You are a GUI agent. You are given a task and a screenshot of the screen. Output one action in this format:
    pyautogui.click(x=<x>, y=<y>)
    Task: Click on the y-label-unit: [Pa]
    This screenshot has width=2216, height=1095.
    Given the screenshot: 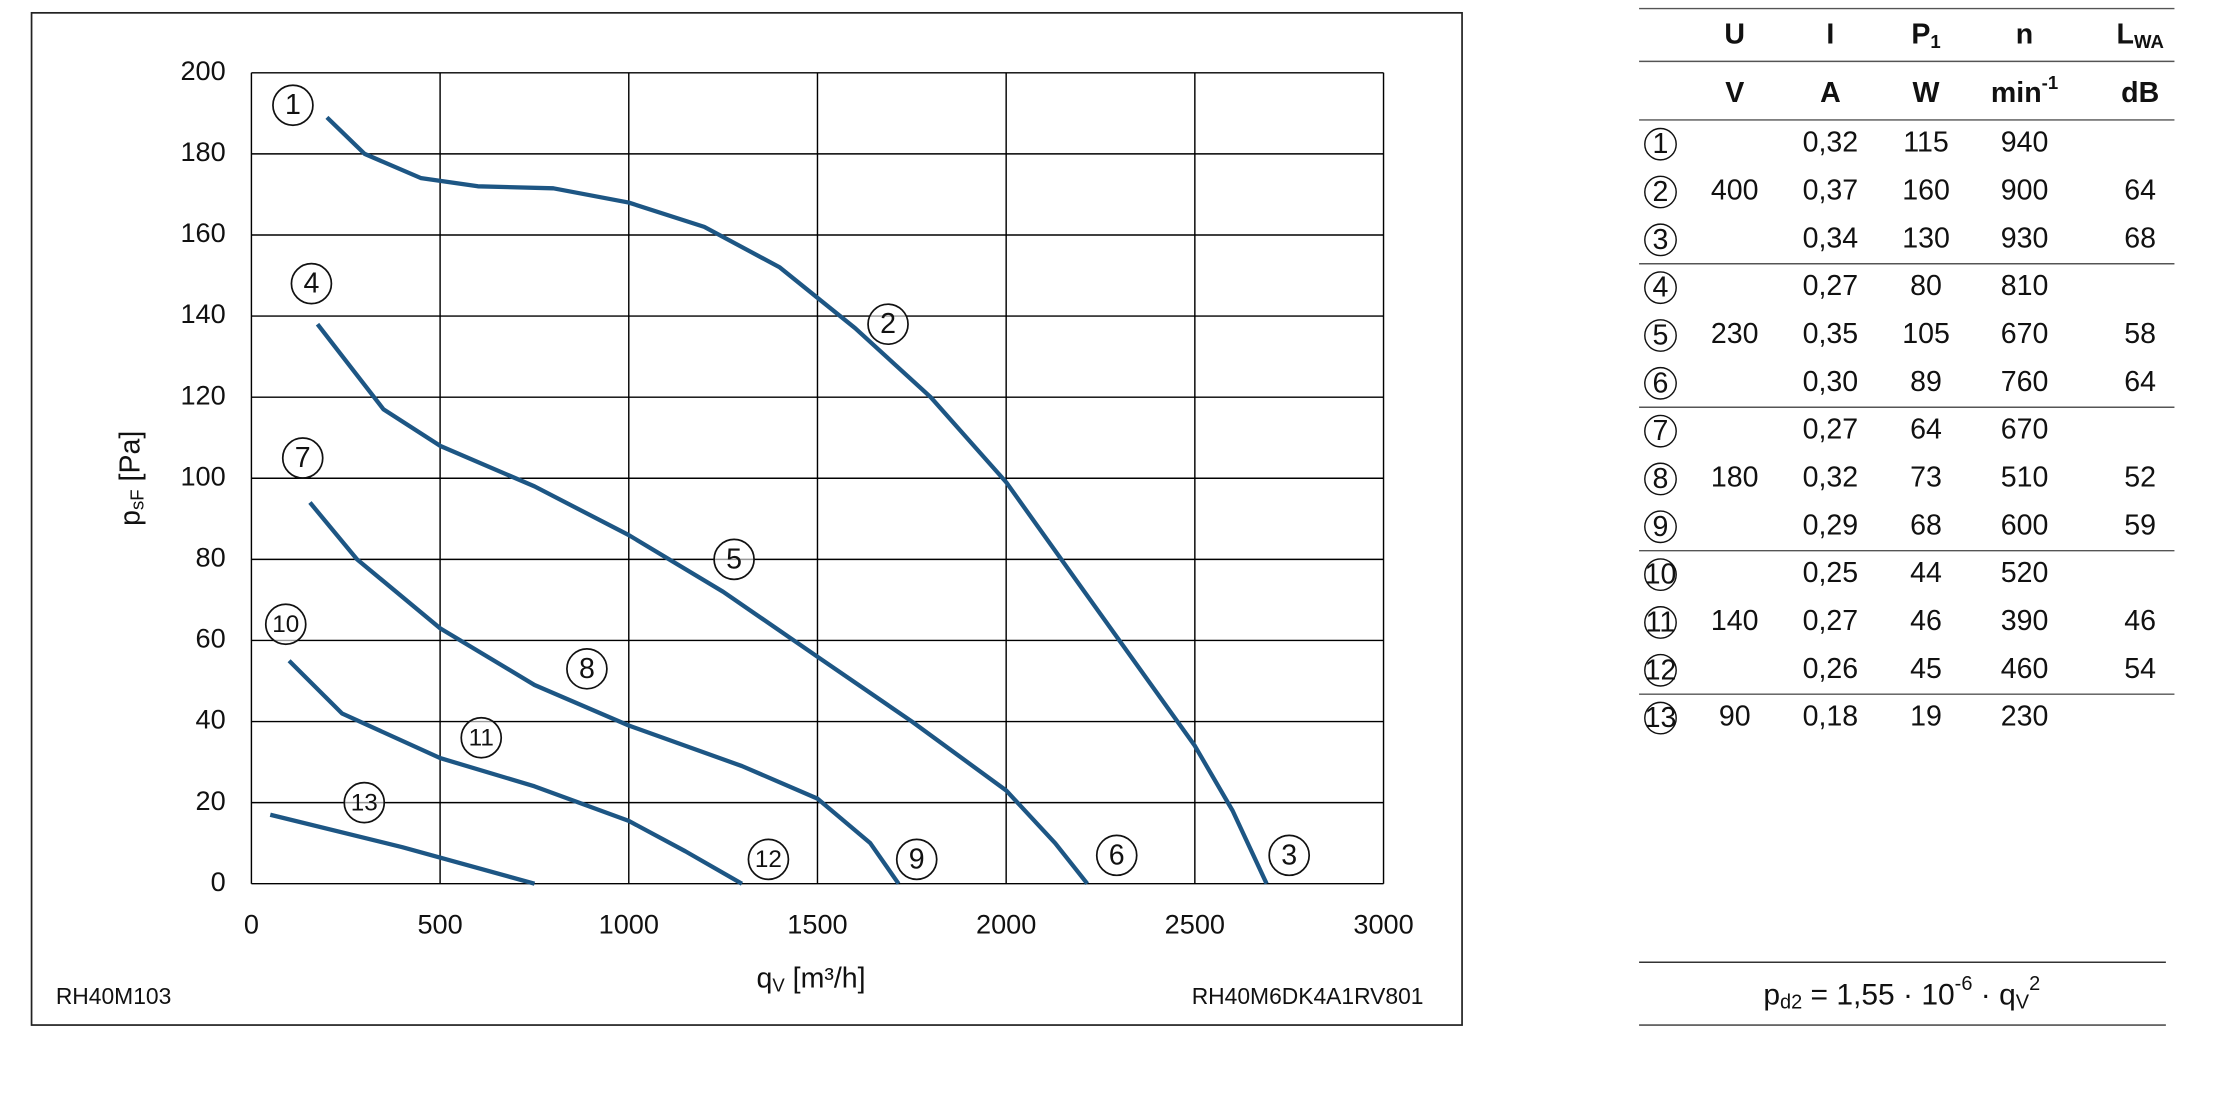 What is the action you would take?
    pyautogui.click(x=130, y=460)
    